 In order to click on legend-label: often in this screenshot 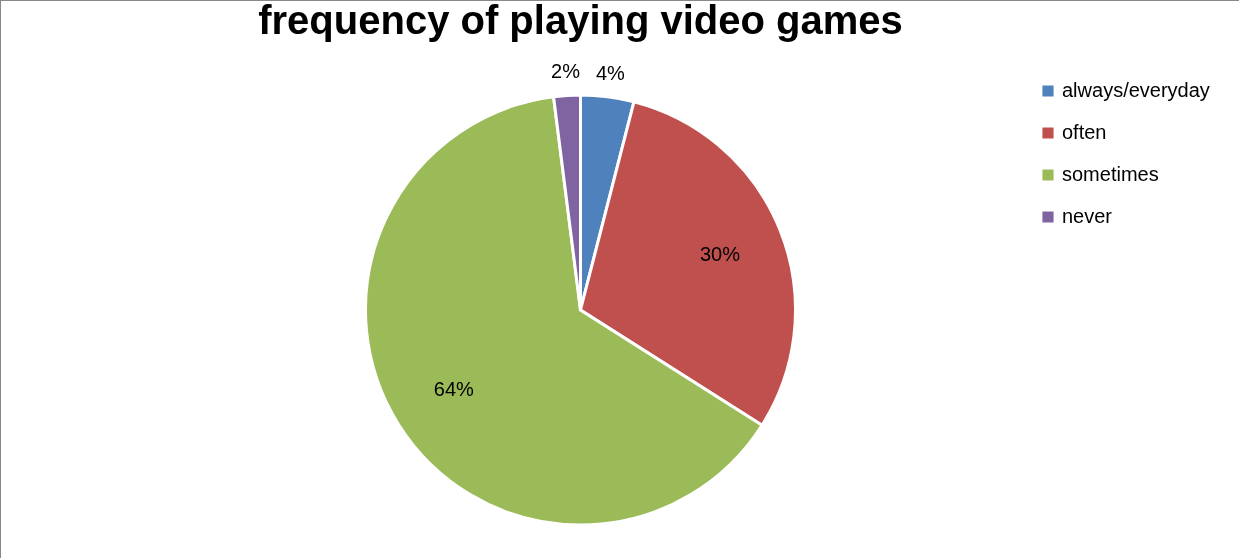, I will do `click(1084, 132)`.